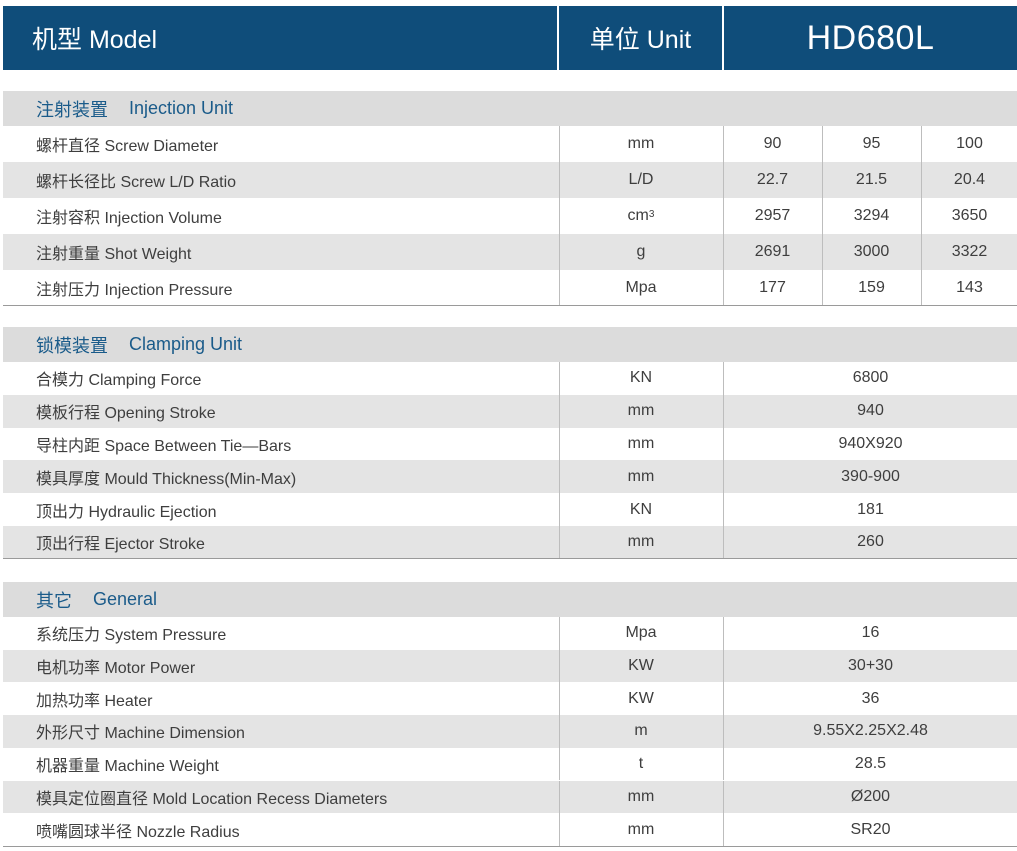 This screenshot has width=1017, height=851. I want to click on header-model-name: HD680L, so click(870, 38).